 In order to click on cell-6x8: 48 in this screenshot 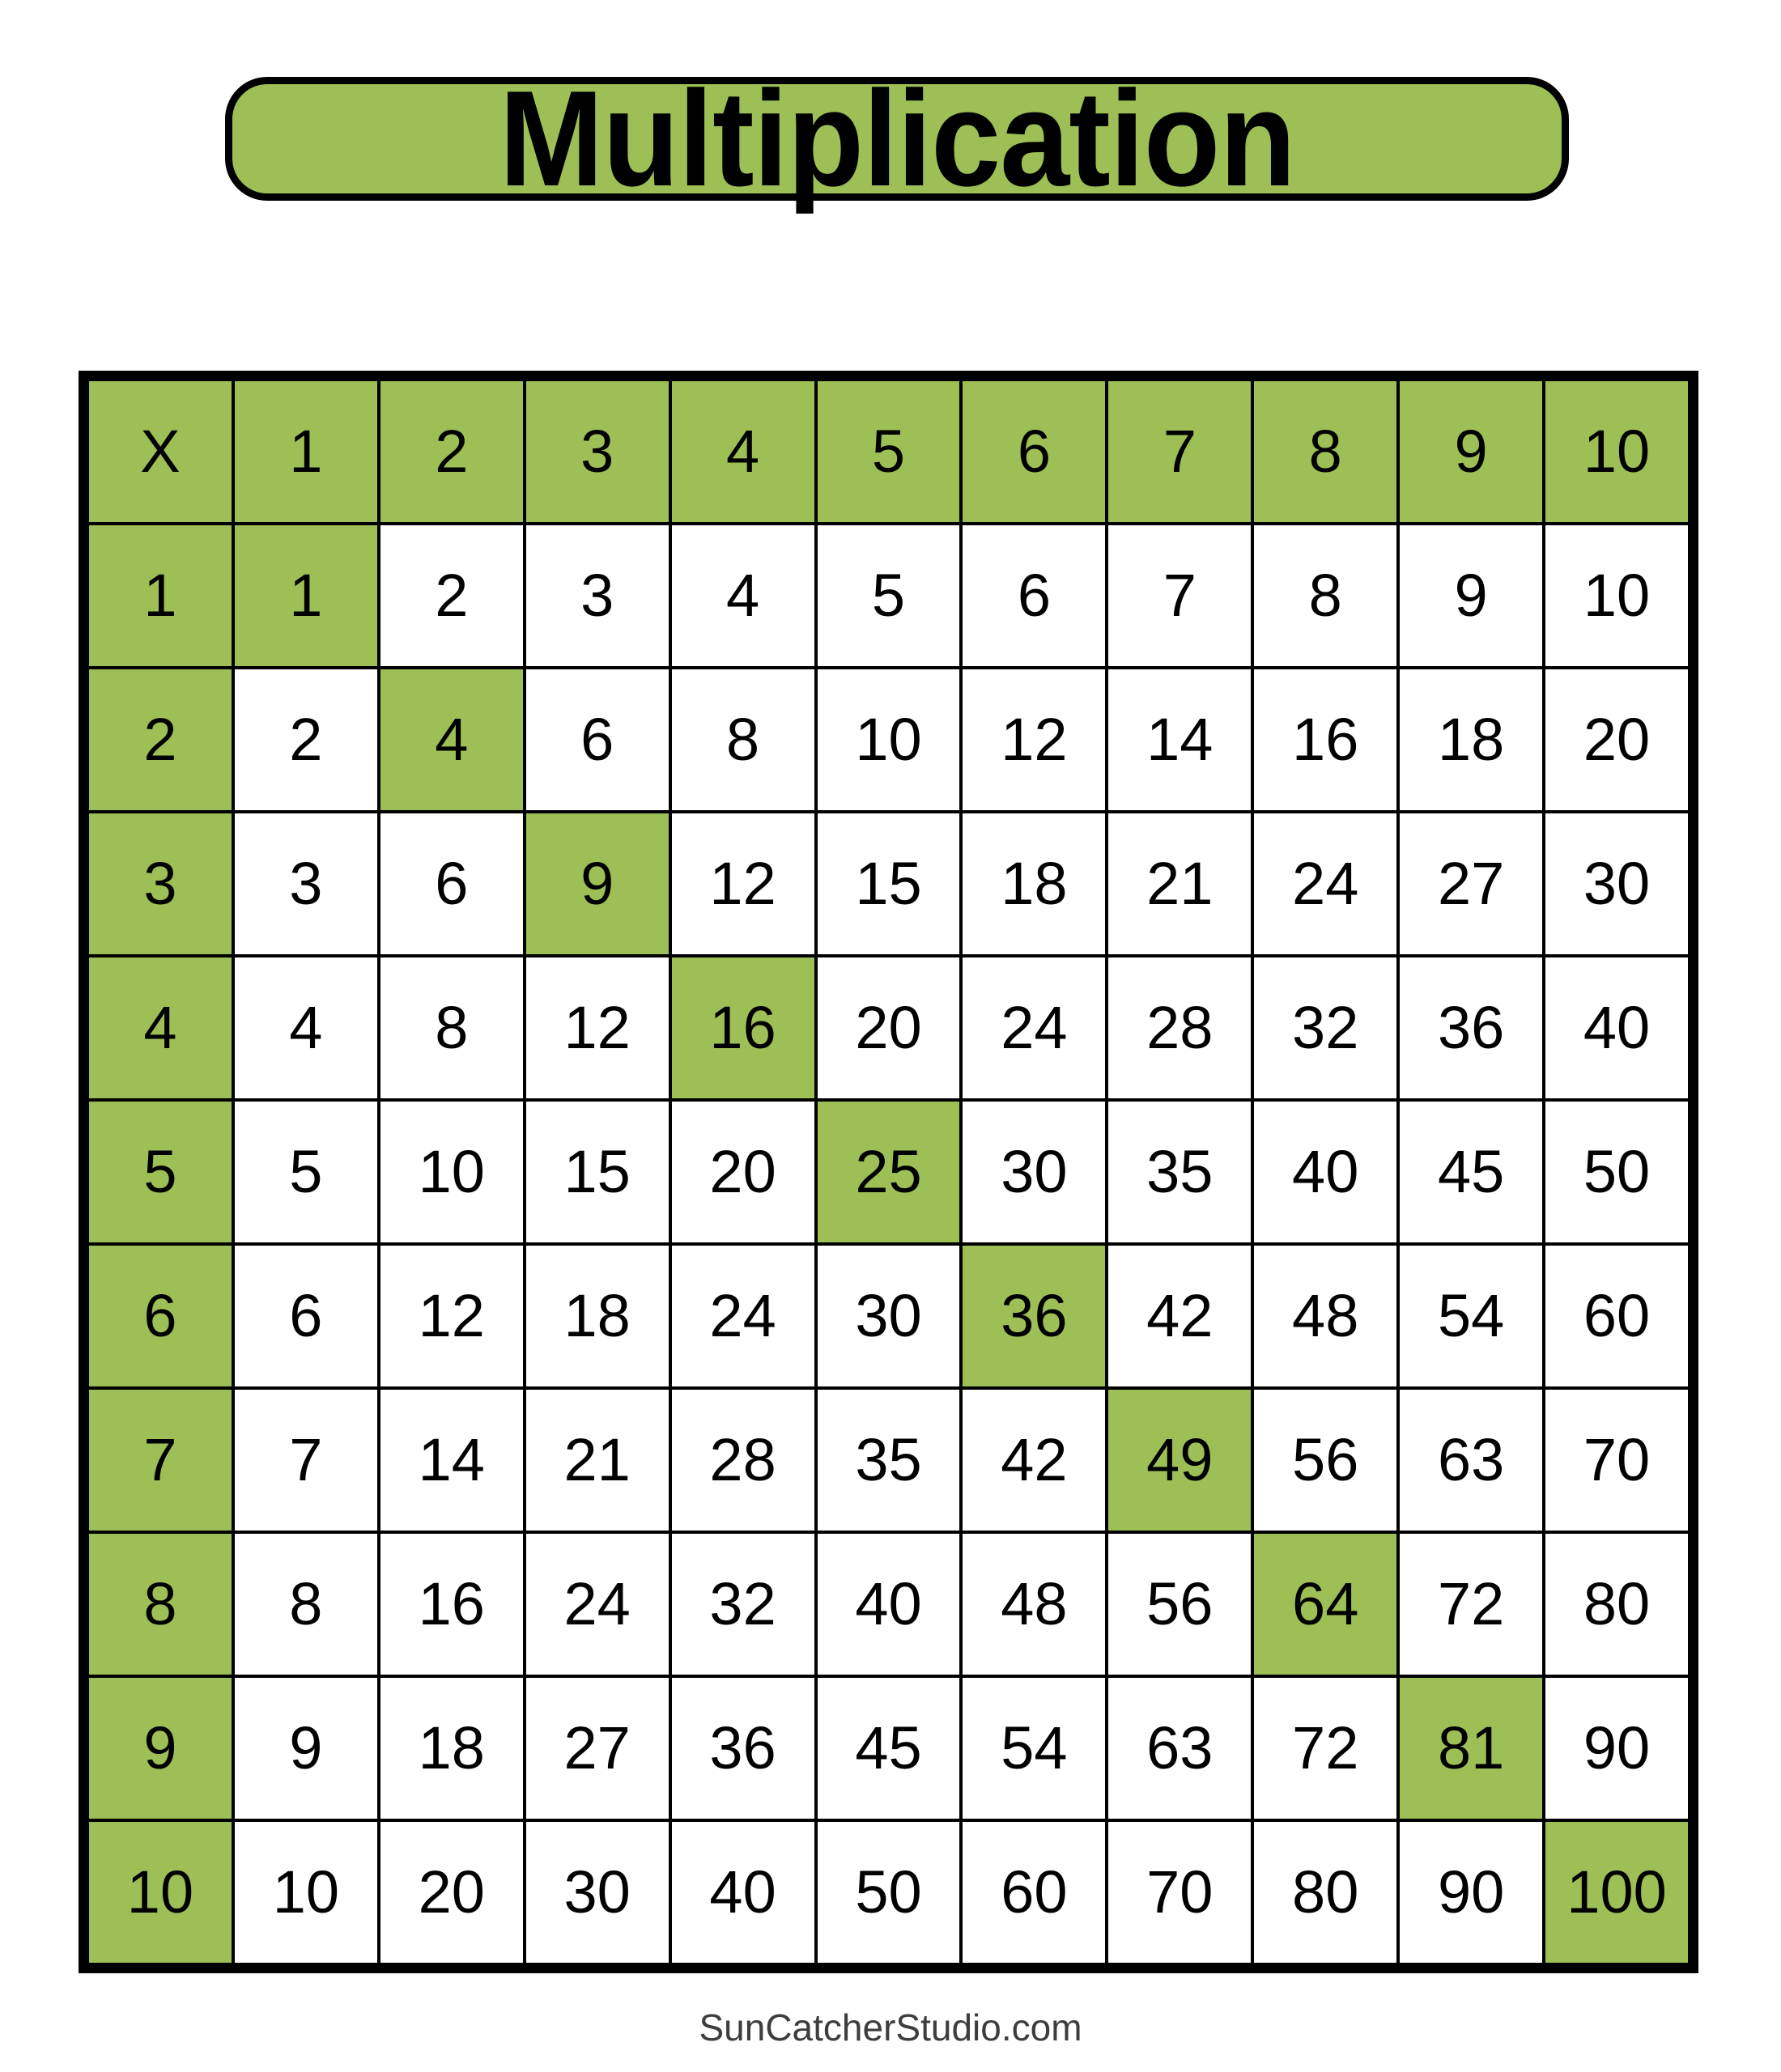, I will do `click(1326, 1316)`.